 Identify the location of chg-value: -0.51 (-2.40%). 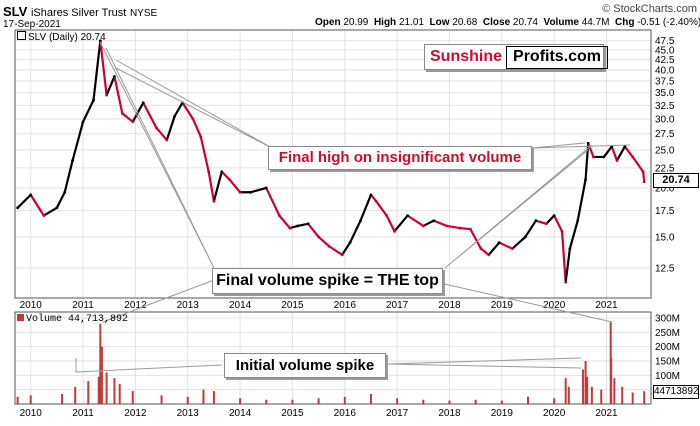
(668, 22).